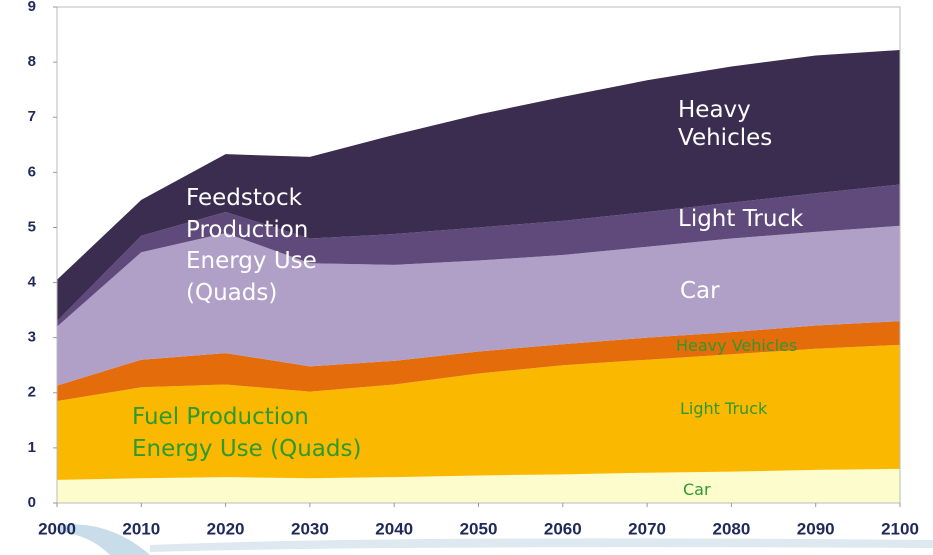 This screenshot has width=933, height=555. What do you see at coordinates (32, 7) in the screenshot?
I see `y-tick-label: 9` at bounding box center [32, 7].